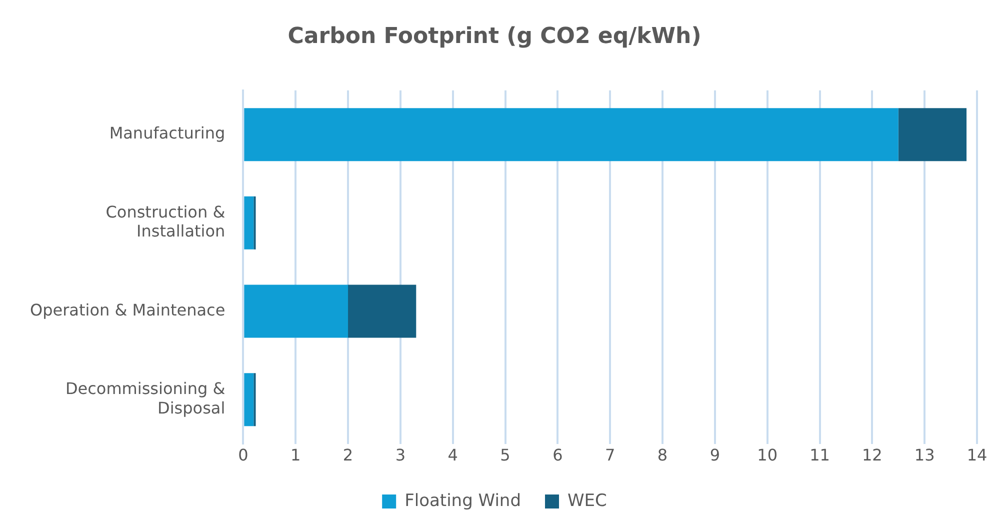  Describe the element at coordinates (462, 500) in the screenshot. I see `legend-label: Floating Wind` at that location.